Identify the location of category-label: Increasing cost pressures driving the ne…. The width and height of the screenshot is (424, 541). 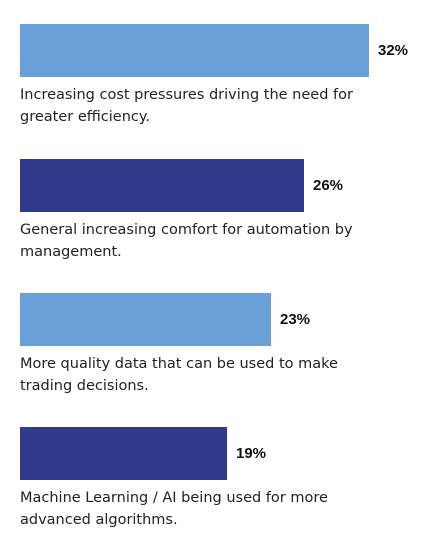
(186, 106).